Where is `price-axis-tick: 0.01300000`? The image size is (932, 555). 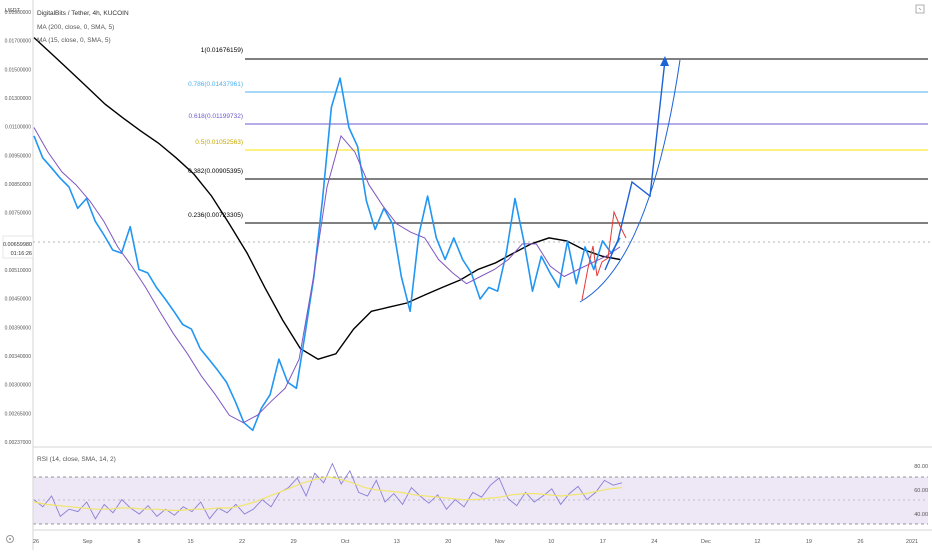 price-axis-tick: 0.01300000 is located at coordinates (18, 99).